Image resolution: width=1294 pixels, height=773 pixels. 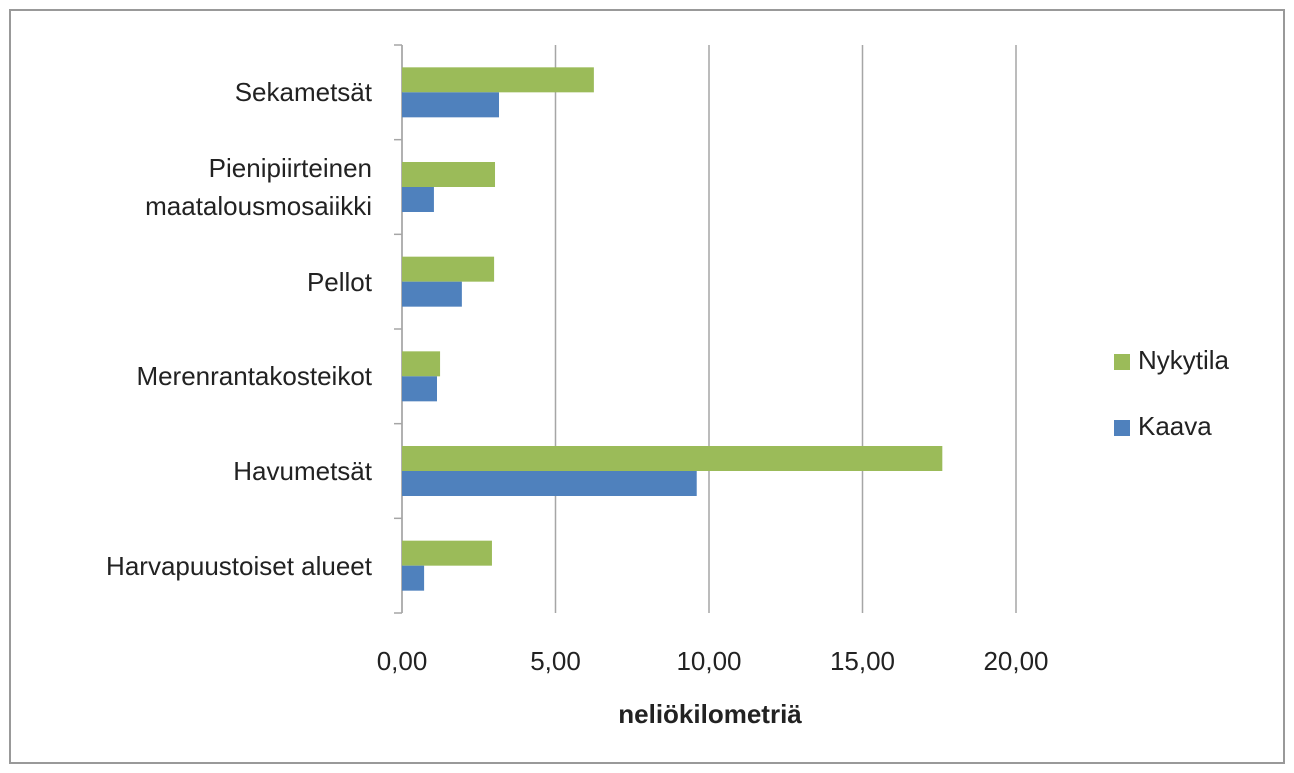 What do you see at coordinates (862, 661) in the screenshot?
I see `x-tick-label: 15,00` at bounding box center [862, 661].